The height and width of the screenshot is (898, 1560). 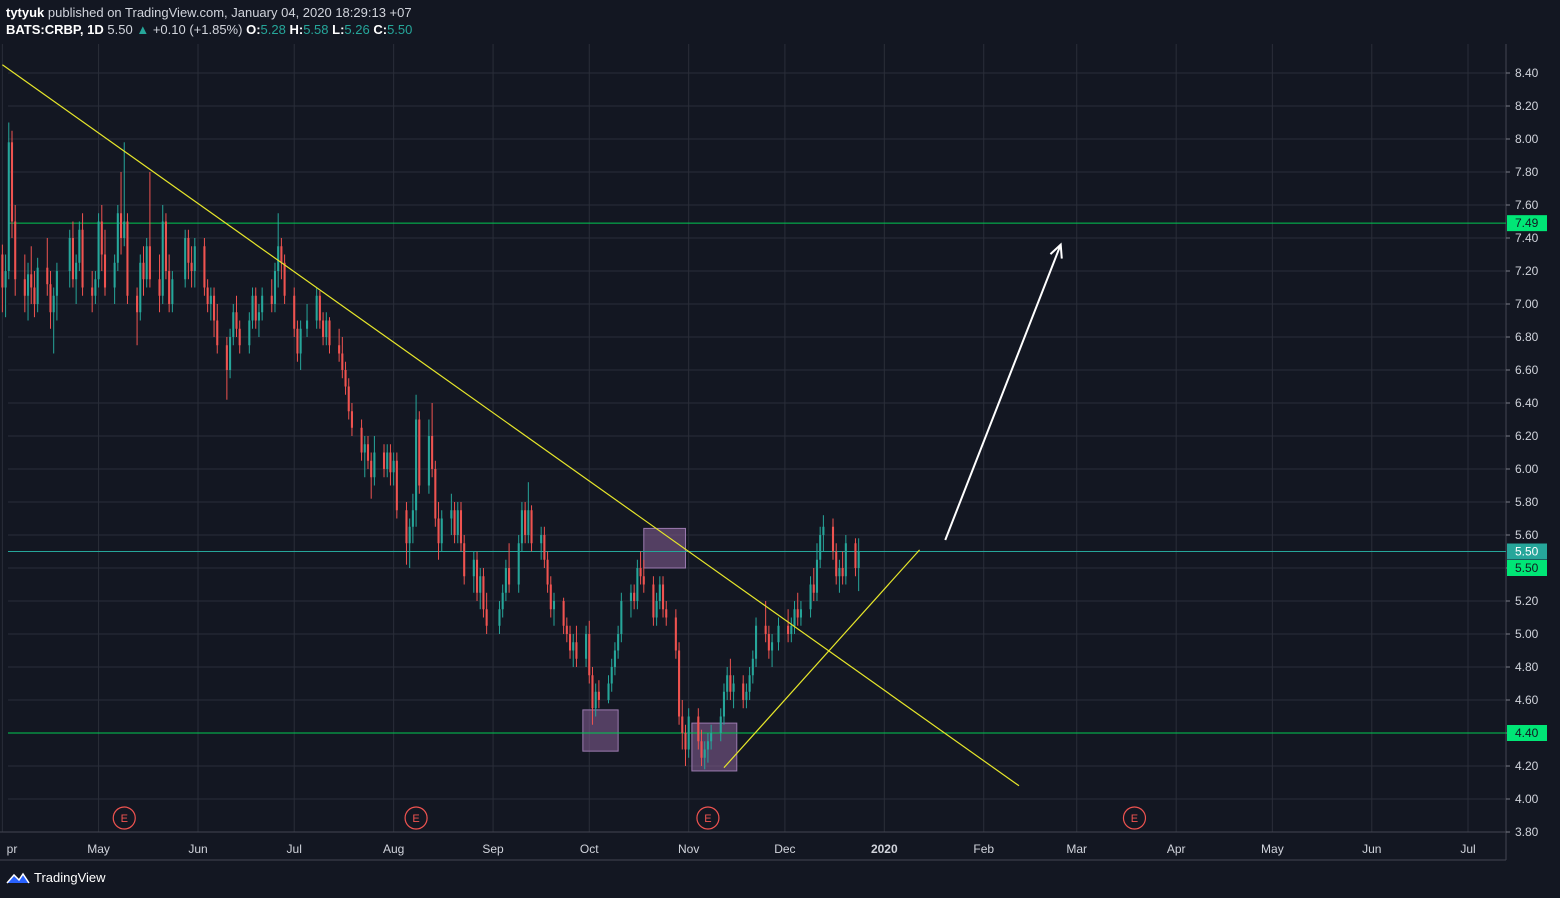 I want to click on price-label-box, so click(x=1527, y=568).